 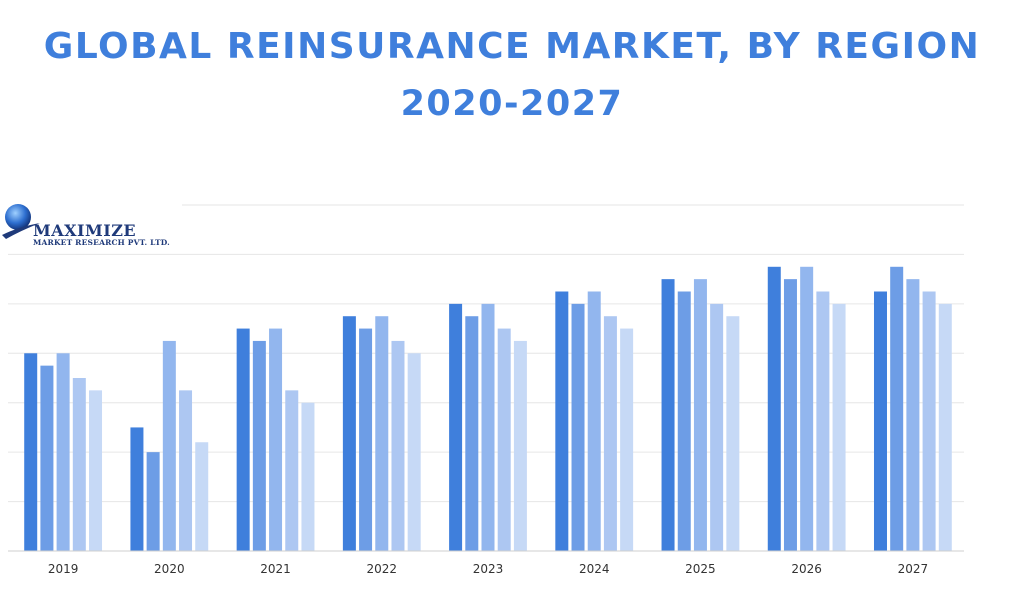 What do you see at coordinates (512, 46) in the screenshot?
I see `chart-title: GLOBAL REINSURANCE MARKET, BY REGION` at bounding box center [512, 46].